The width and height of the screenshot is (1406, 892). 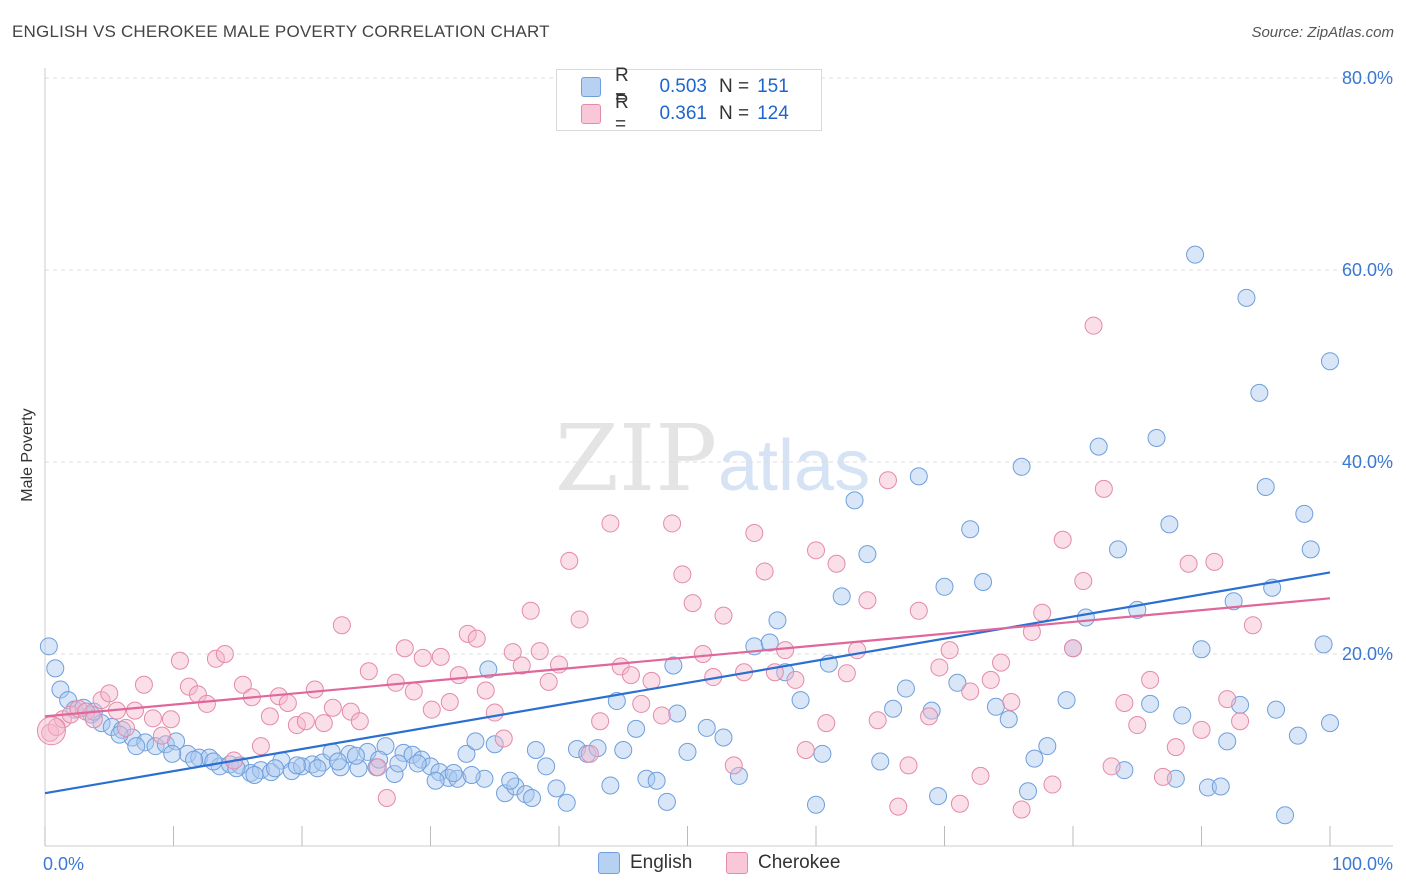 I want to click on cherokee-swatch, so click(x=591, y=114).